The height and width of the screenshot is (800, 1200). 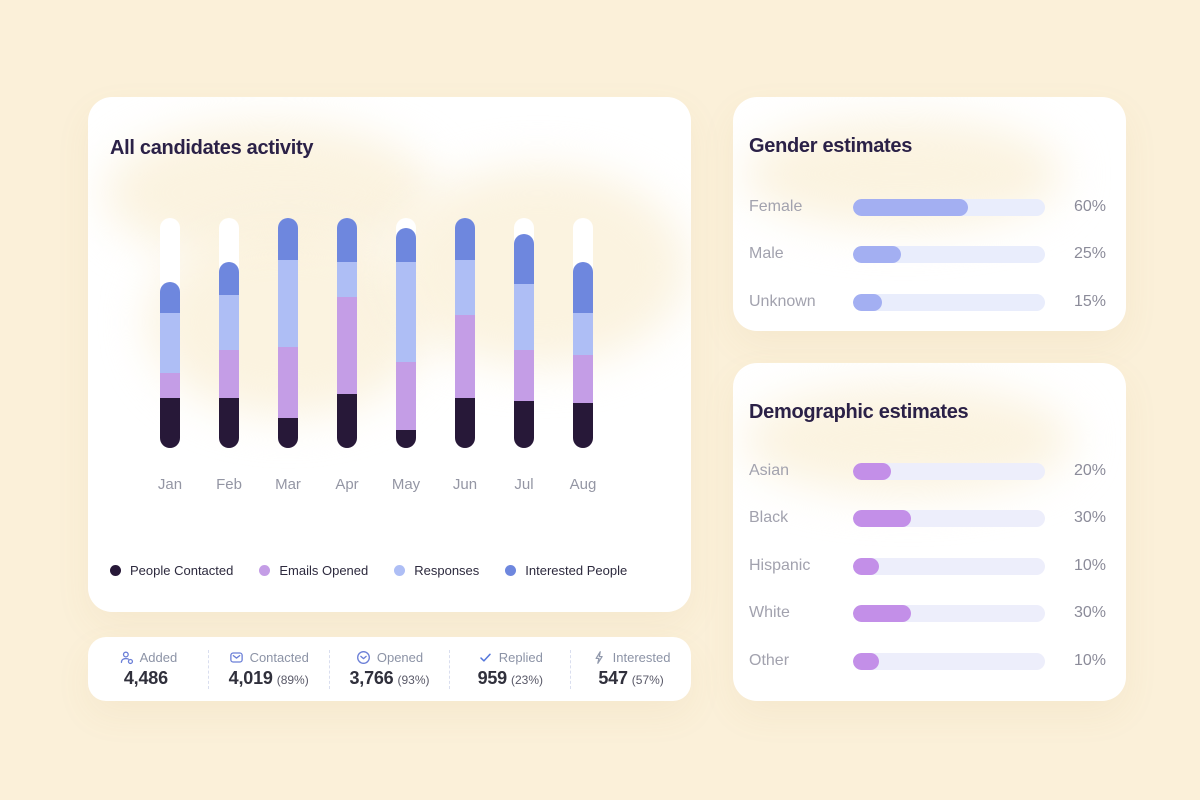 I want to click on bar-feb: Feb, so click(x=229, y=355).